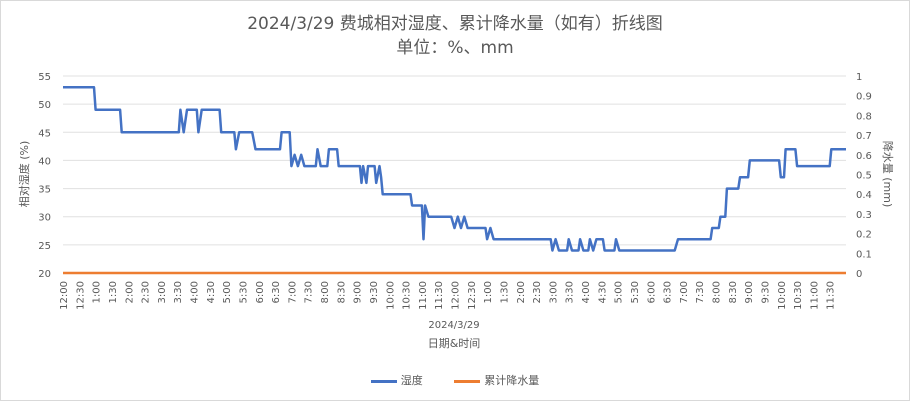 The height and width of the screenshot is (401, 910). What do you see at coordinates (44, 161) in the screenshot?
I see `y-left-tick-label: 40` at bounding box center [44, 161].